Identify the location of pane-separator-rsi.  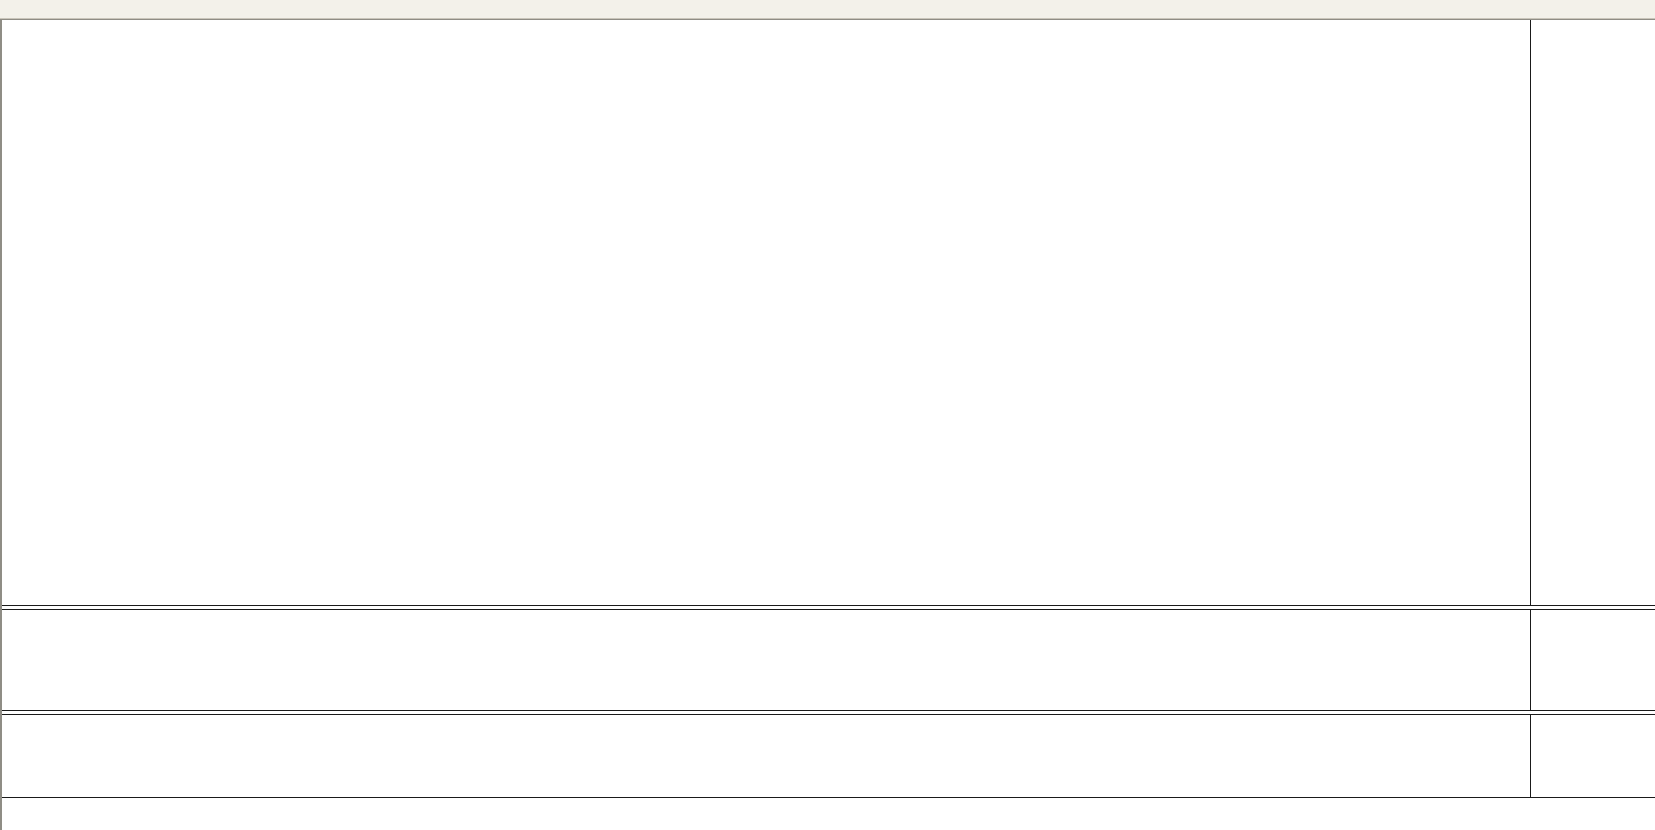
(828, 712).